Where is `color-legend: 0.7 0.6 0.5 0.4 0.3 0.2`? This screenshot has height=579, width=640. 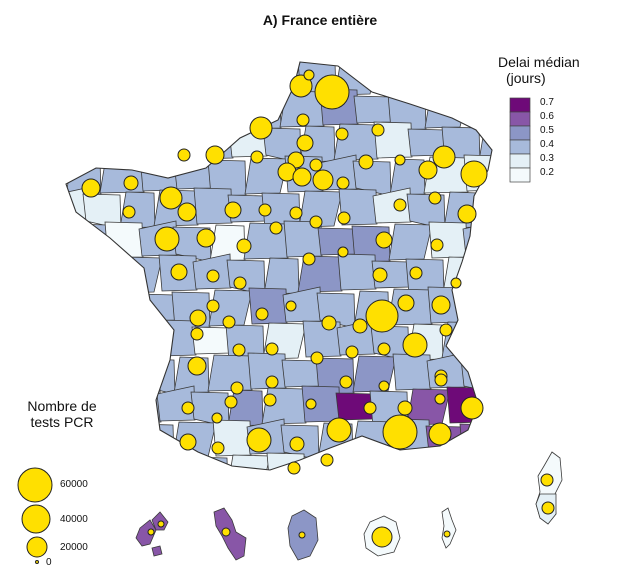 color-legend: 0.7 0.6 0.5 0.4 0.3 0.2 is located at coordinates (531, 140).